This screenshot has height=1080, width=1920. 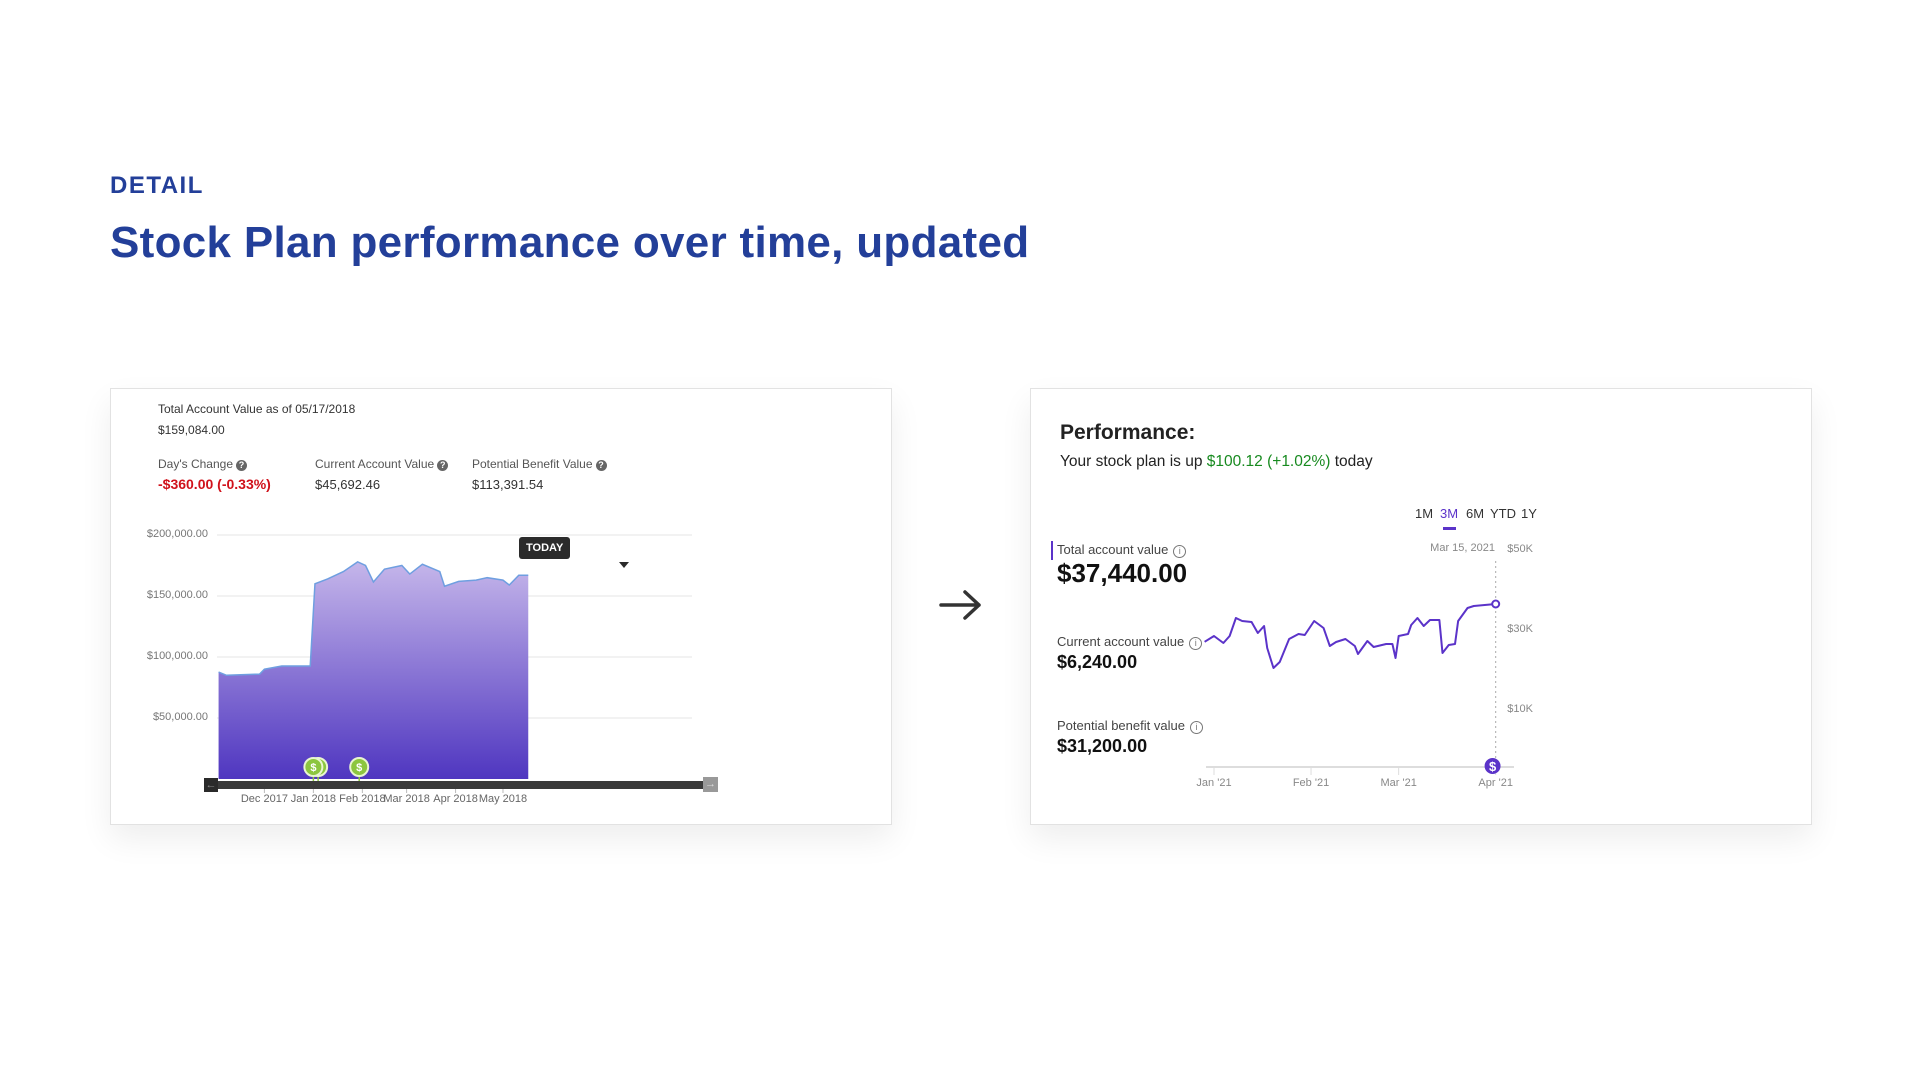 I want to click on section-eyebrow: DETAIL, so click(x=157, y=185).